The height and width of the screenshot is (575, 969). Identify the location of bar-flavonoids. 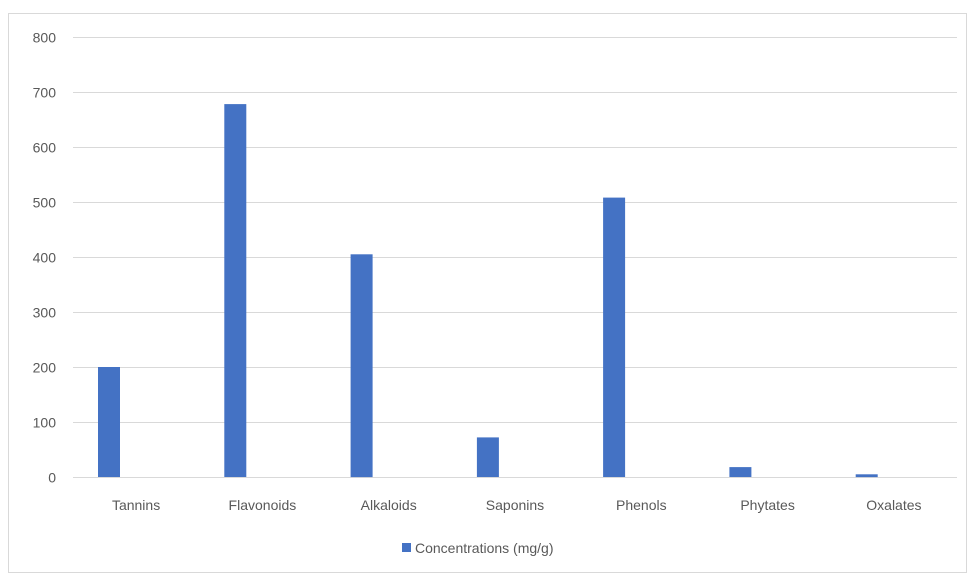
(235, 290).